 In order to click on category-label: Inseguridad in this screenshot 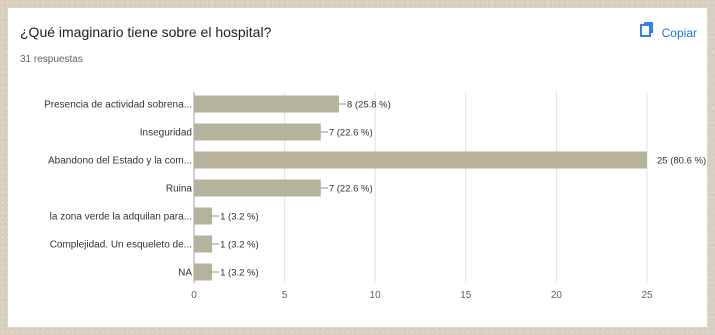, I will do `click(166, 133)`.